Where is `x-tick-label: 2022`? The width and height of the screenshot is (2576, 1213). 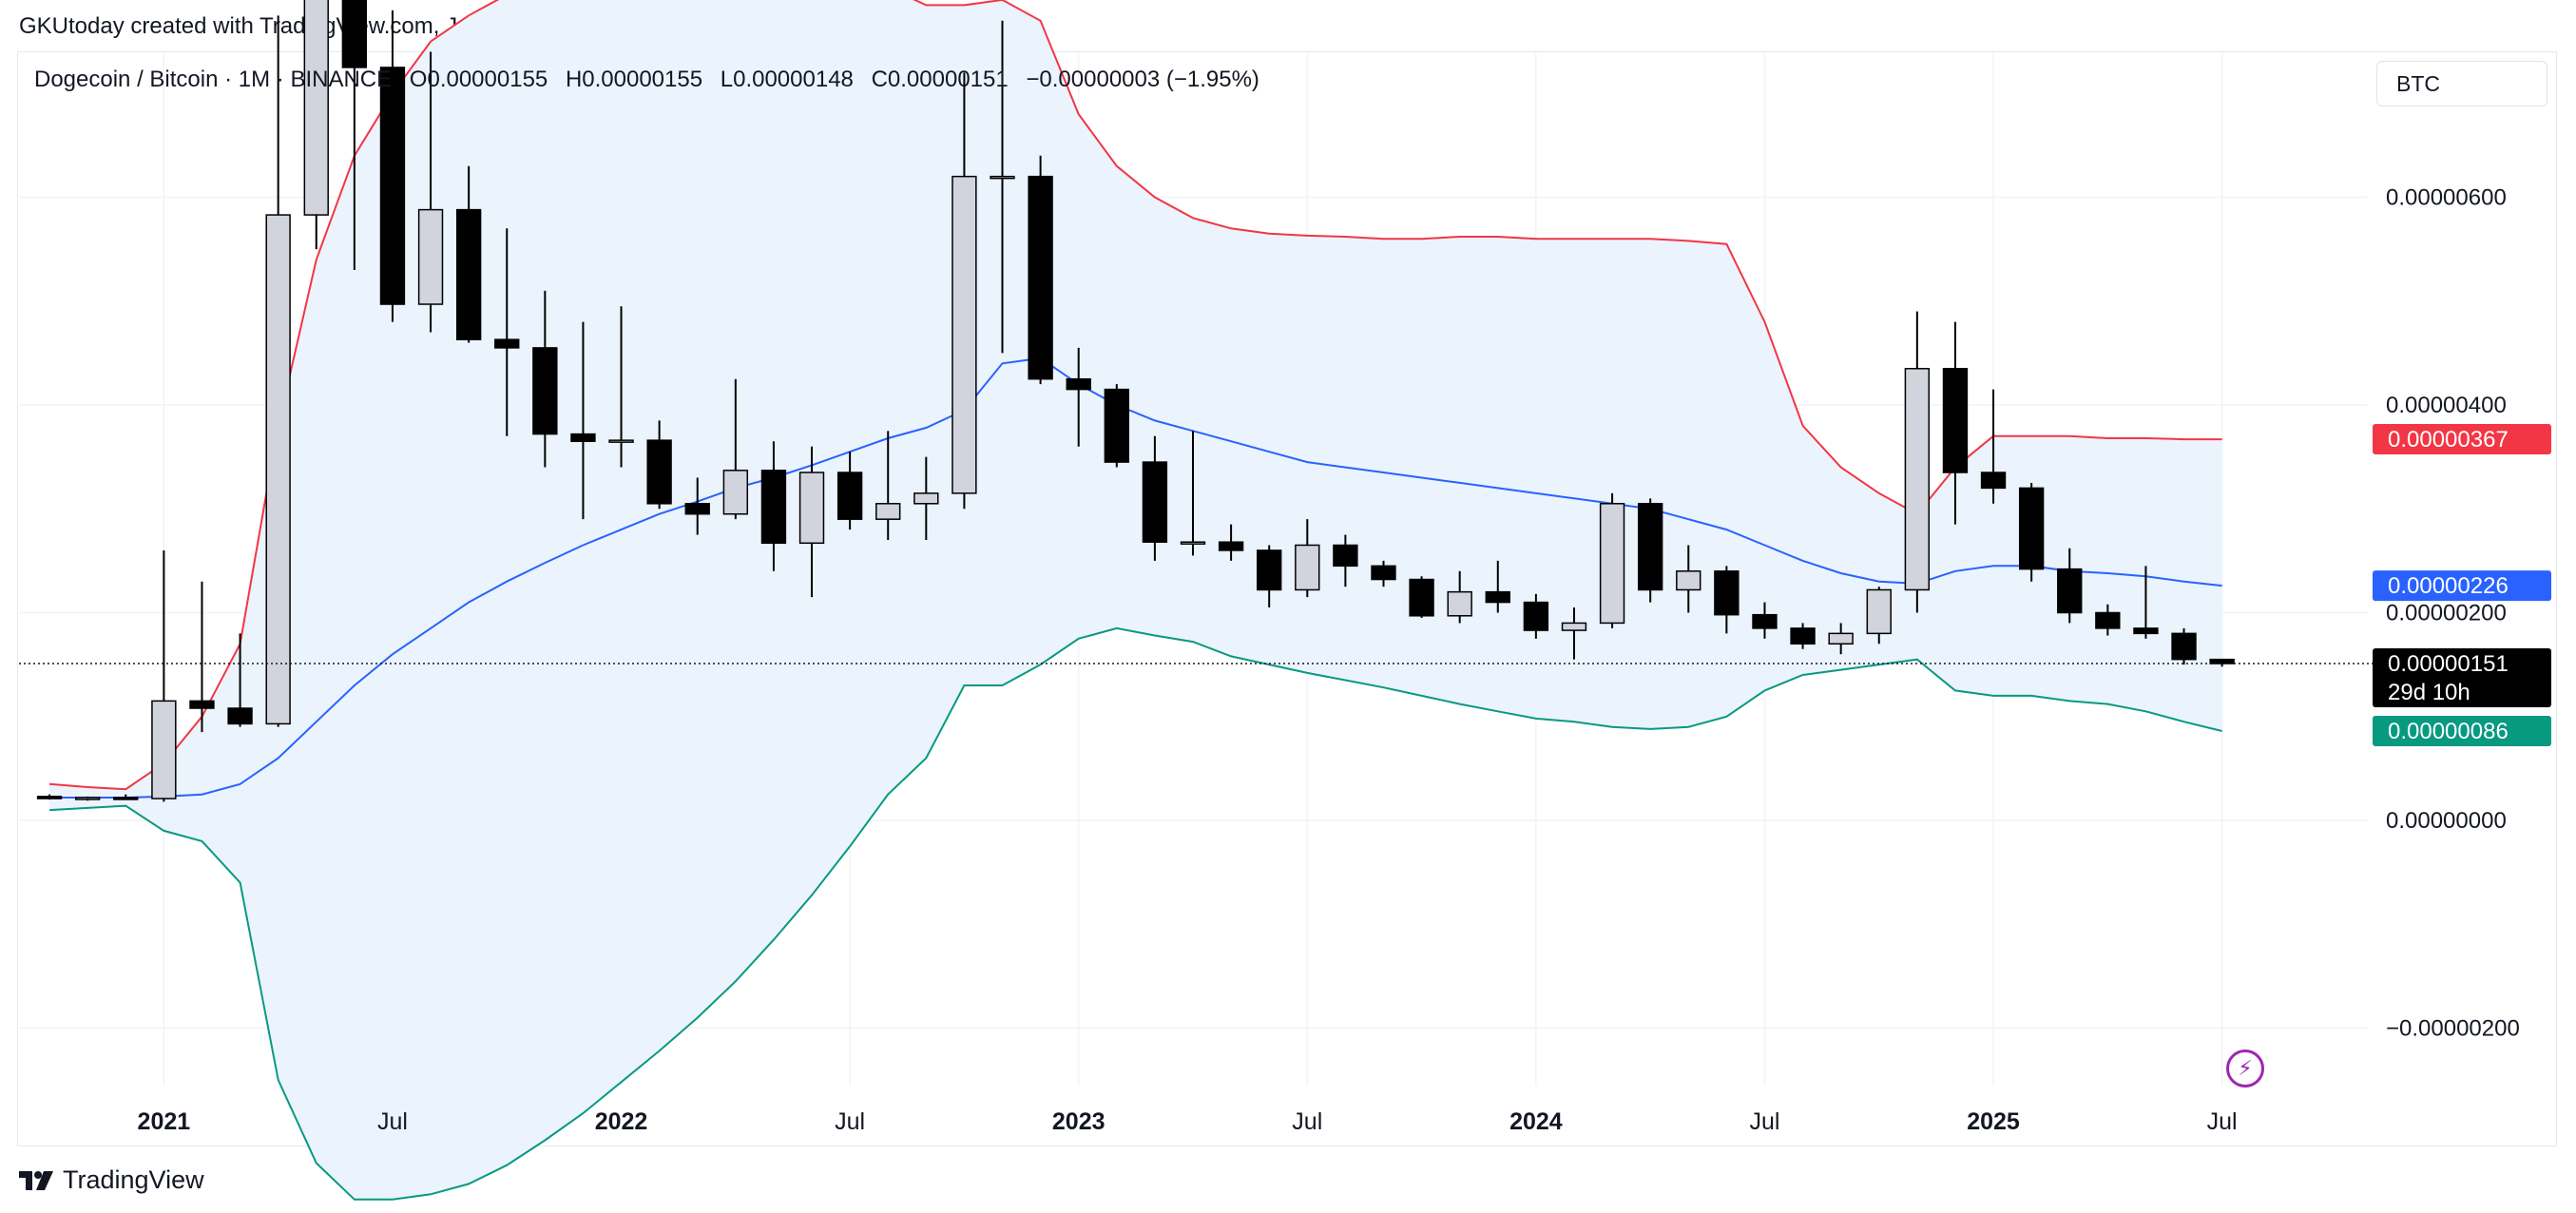 x-tick-label: 2022 is located at coordinates (622, 1122).